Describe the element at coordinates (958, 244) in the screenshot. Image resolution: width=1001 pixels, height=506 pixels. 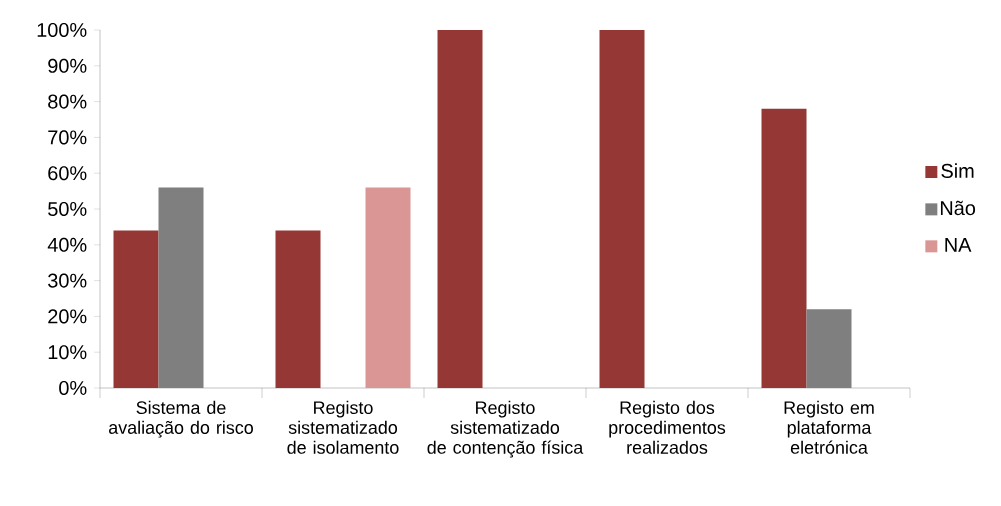
I see `legend-label: NA` at that location.